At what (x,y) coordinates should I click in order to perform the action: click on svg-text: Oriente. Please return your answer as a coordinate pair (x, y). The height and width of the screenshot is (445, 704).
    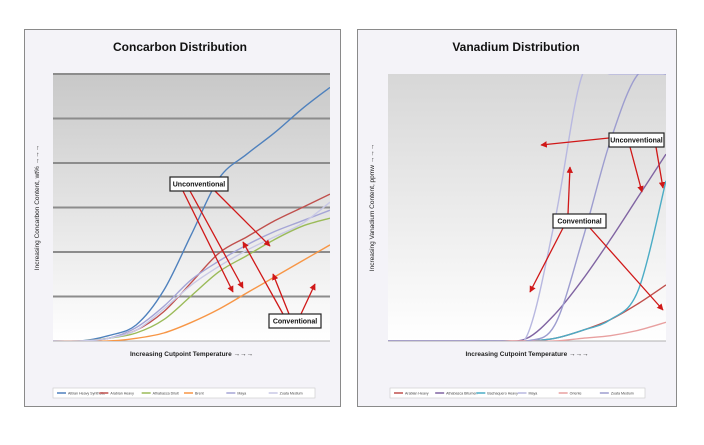
    Looking at the image, I should click on (576, 393).